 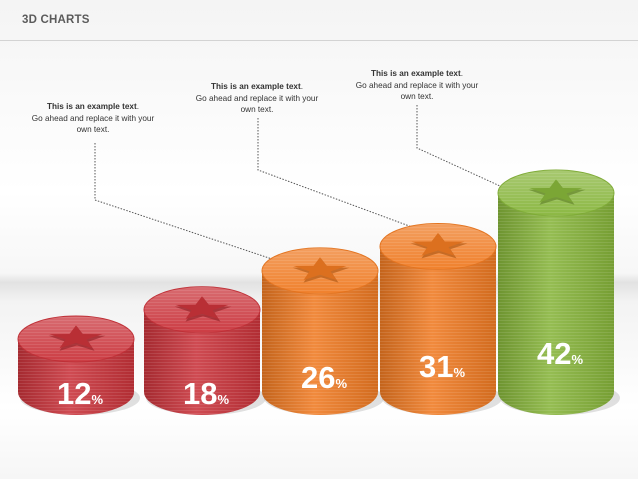 I want to click on bar-value-number: 31, so click(x=436, y=366).